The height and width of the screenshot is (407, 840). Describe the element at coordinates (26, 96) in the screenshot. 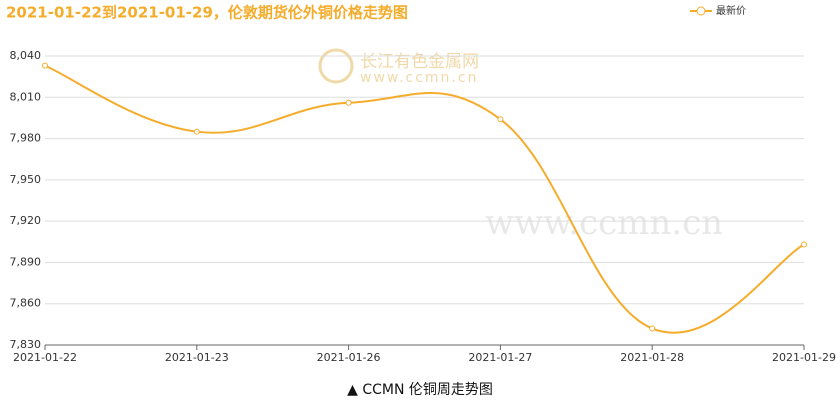

I see `y-tick-label: 8,010` at that location.